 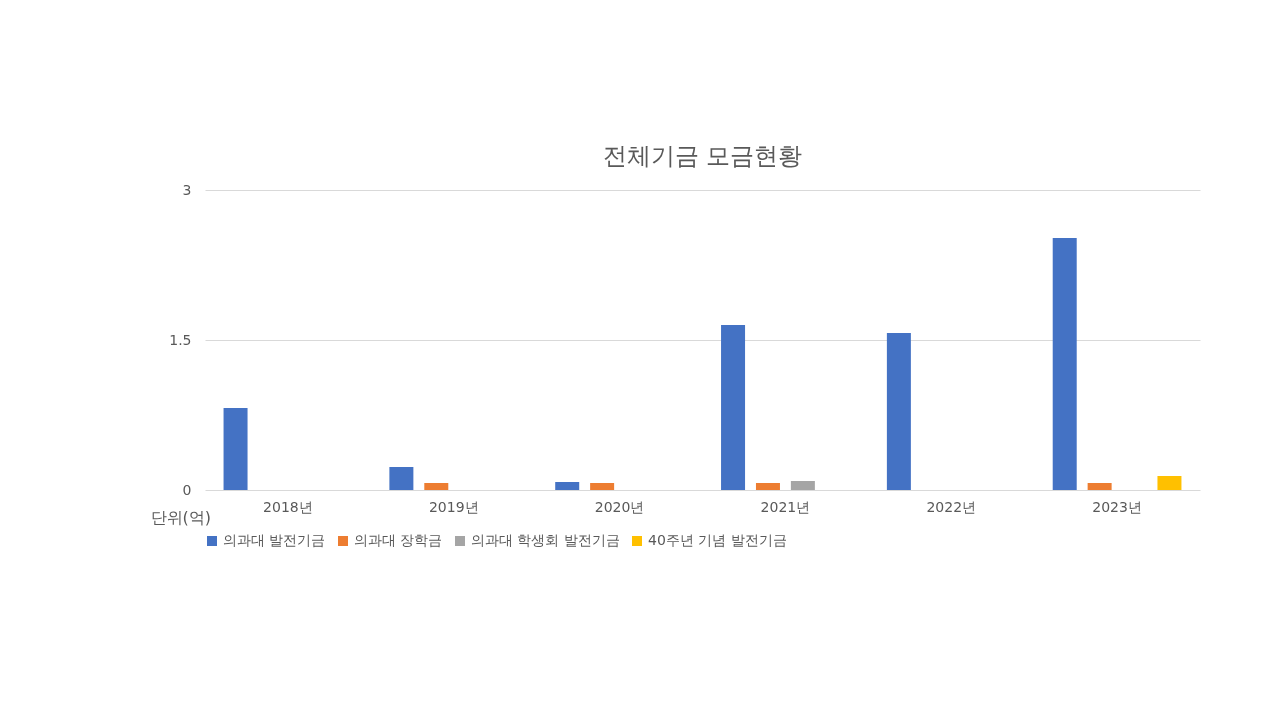 I want to click on legend-label: 의과대 장학금, so click(x=398, y=540).